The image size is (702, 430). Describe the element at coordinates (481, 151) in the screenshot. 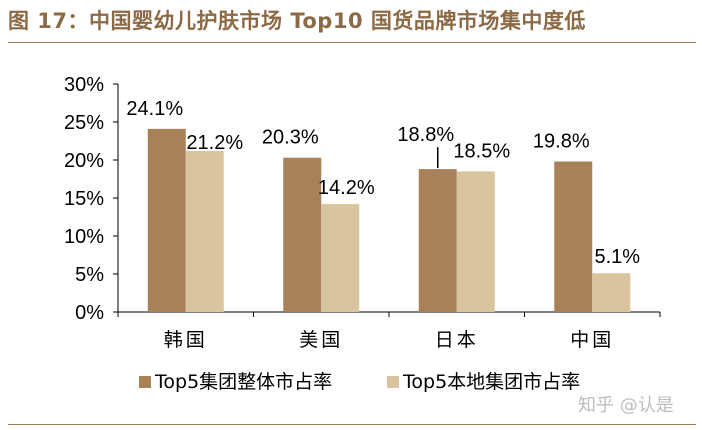

I see `data-label: 18.5%` at that location.